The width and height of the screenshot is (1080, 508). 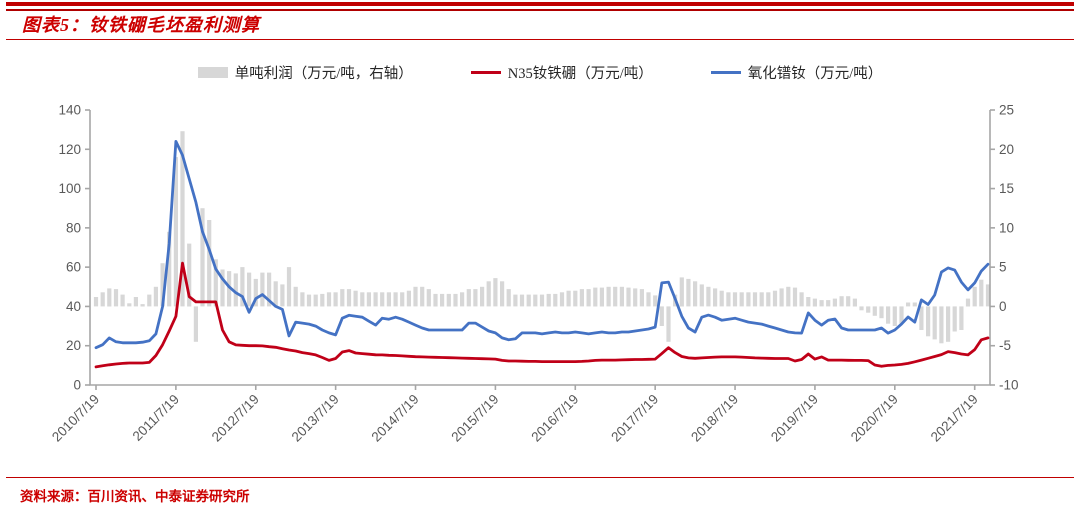 I want to click on svg-text: 25, so click(x=1006, y=110).